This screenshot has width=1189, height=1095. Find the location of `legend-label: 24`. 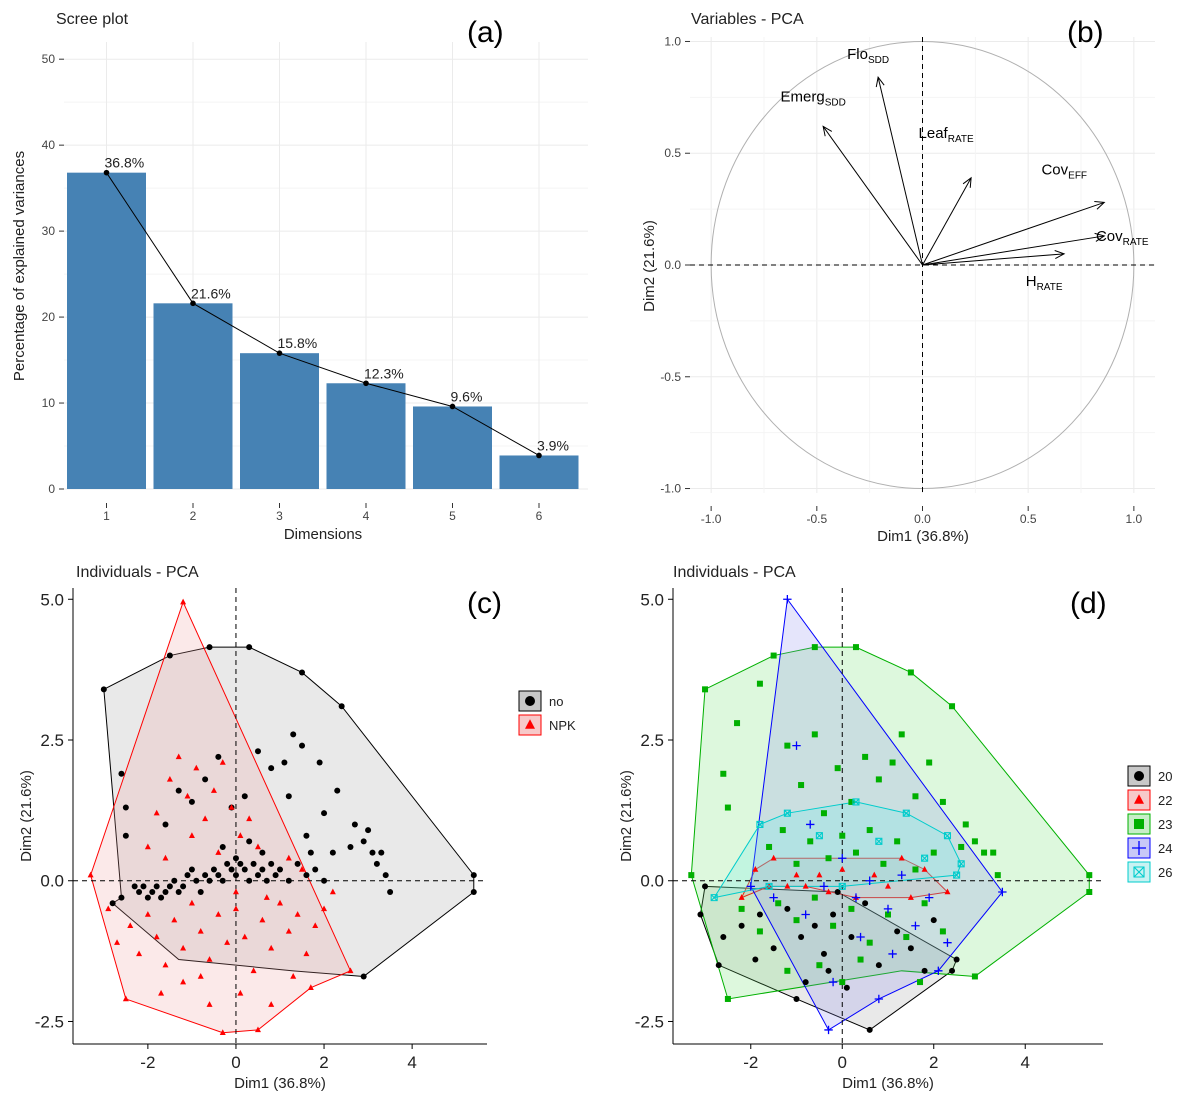

legend-label: 24 is located at coordinates (1165, 848).